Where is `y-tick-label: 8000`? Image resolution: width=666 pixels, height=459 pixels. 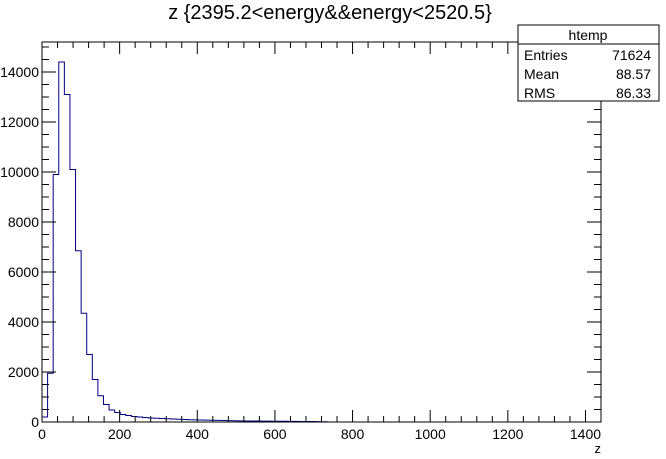
y-tick-label: 8000 is located at coordinates (23, 222).